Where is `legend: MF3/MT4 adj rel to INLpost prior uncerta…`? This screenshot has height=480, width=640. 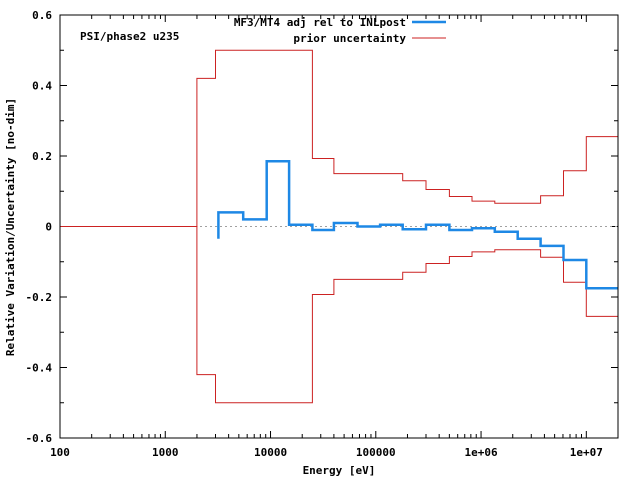 legend: MF3/MT4 adj rel to INLpost prior uncerta… is located at coordinates (340, 30).